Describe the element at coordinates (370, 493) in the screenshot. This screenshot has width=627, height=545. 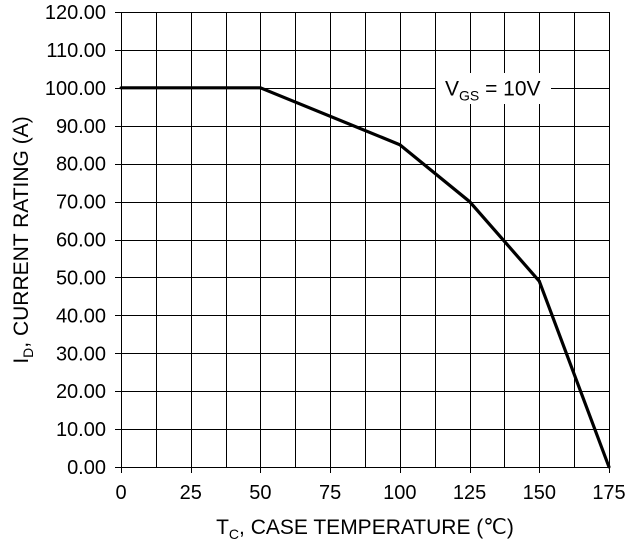
I see `x-tick-labels: 0 25 50 75 100 125 150 175` at that location.